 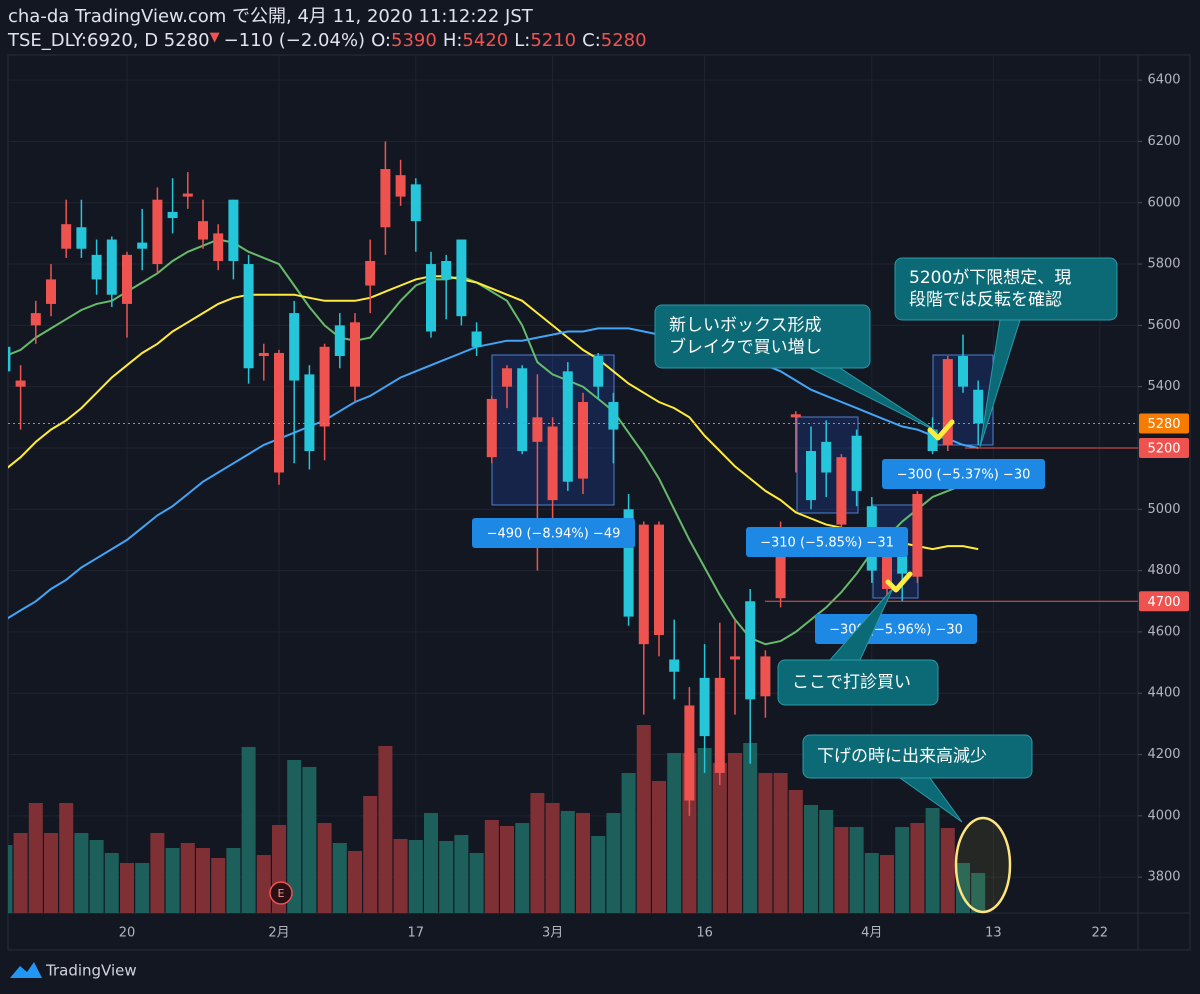 I want to click on callout-text: ここで打診買い, so click(x=851, y=683).